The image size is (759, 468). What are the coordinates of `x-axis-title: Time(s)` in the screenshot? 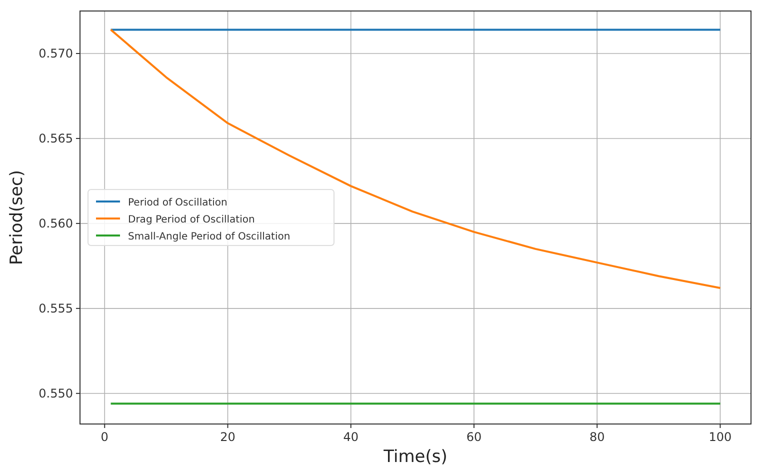 It's located at (415, 457).